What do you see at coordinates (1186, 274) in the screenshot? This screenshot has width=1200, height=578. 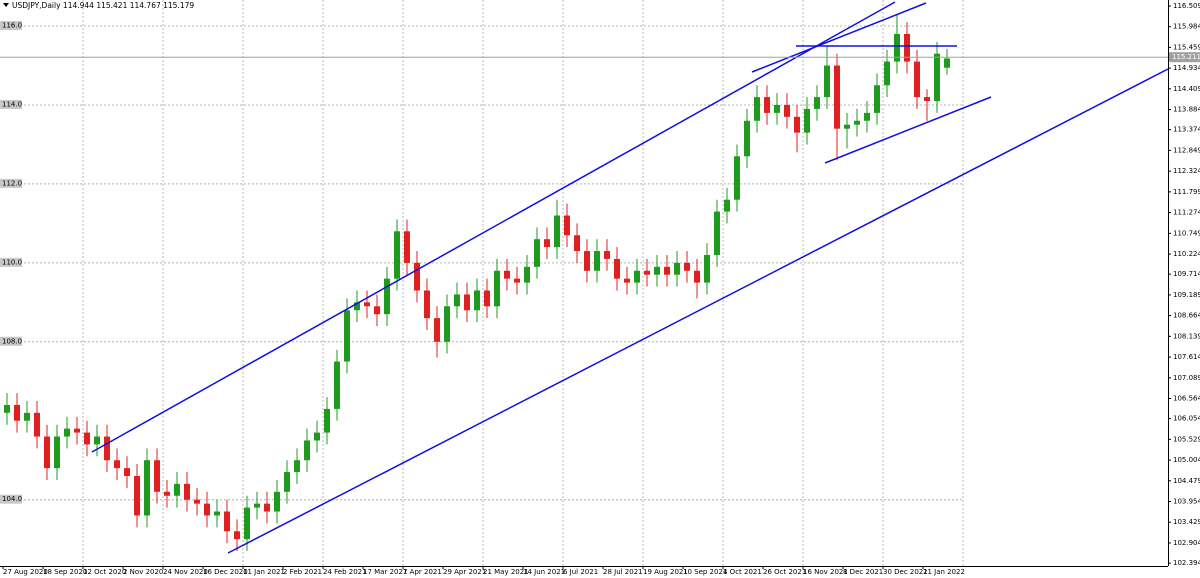 I see `y2-tick-label: 109.714` at bounding box center [1186, 274].